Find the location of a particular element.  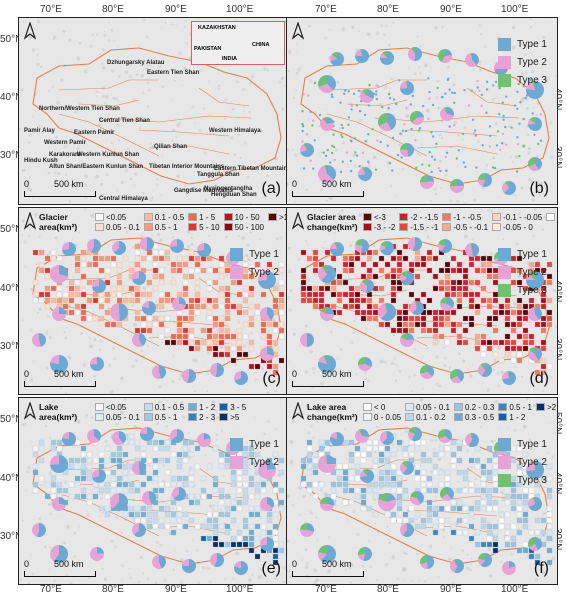

region-label: Eastern Tien Shan is located at coordinates (173, 73).